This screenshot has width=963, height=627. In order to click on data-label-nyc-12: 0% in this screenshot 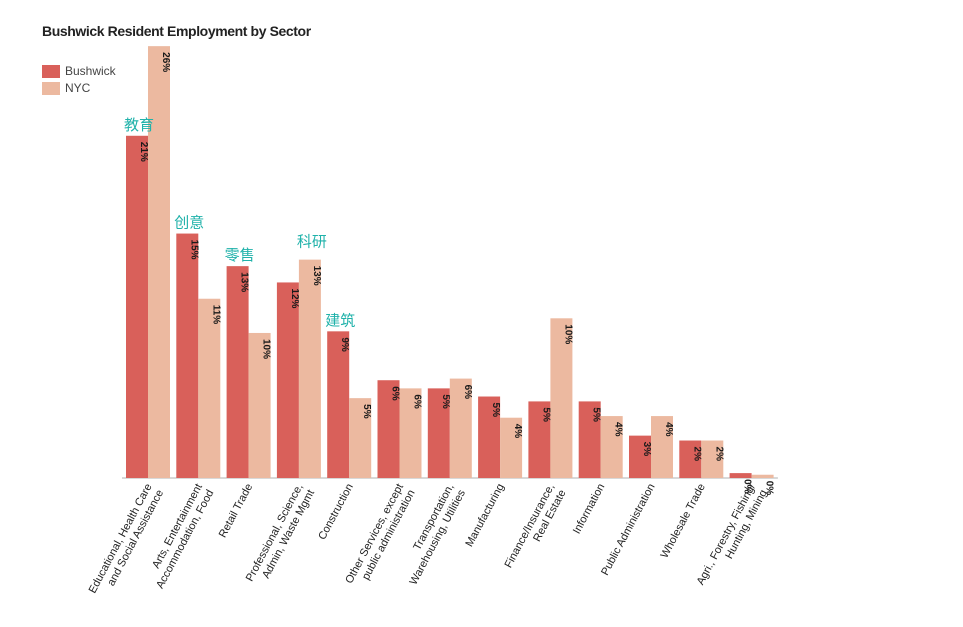, I will do `click(769, 488)`.